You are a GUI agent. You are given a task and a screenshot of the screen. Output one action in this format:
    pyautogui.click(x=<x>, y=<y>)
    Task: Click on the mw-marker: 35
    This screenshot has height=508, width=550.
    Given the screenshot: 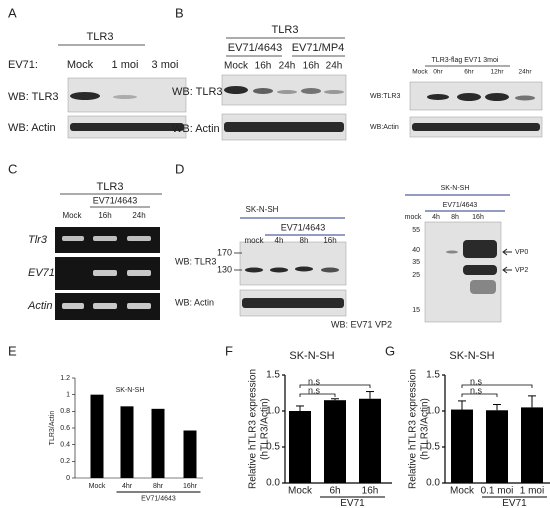 What is the action you would take?
    pyautogui.click(x=416, y=262)
    